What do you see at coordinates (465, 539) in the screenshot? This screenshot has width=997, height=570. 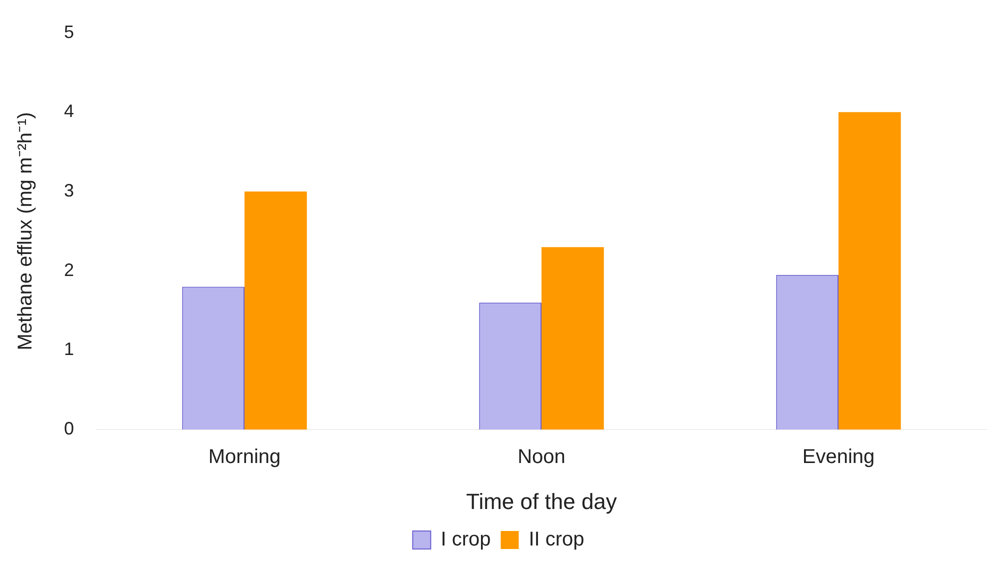 I see `legend-label: I crop` at bounding box center [465, 539].